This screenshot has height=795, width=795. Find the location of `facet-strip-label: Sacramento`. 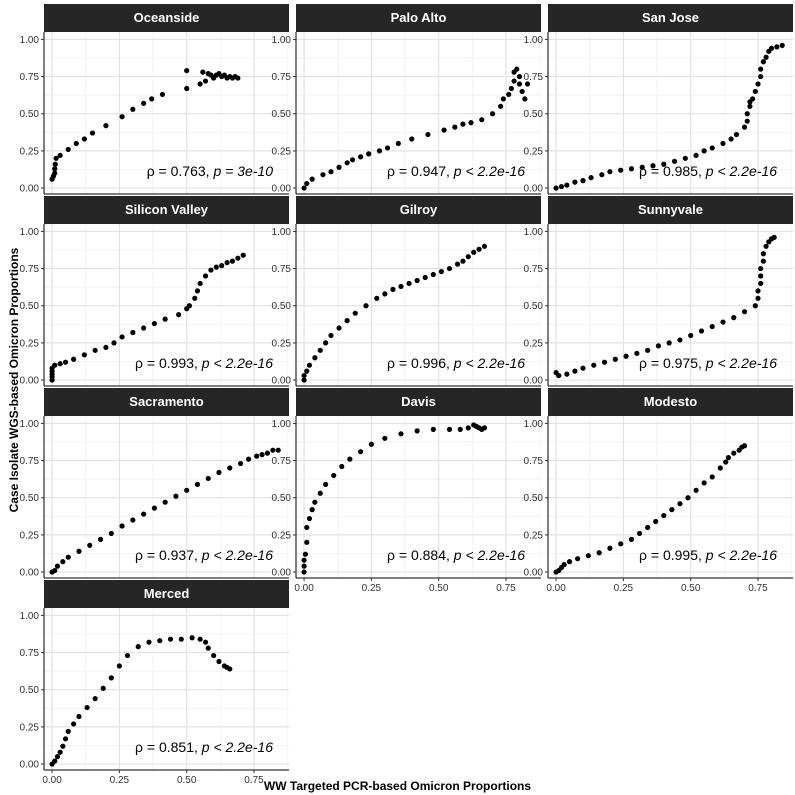

facet-strip-label: Sacramento is located at coordinates (166, 401).